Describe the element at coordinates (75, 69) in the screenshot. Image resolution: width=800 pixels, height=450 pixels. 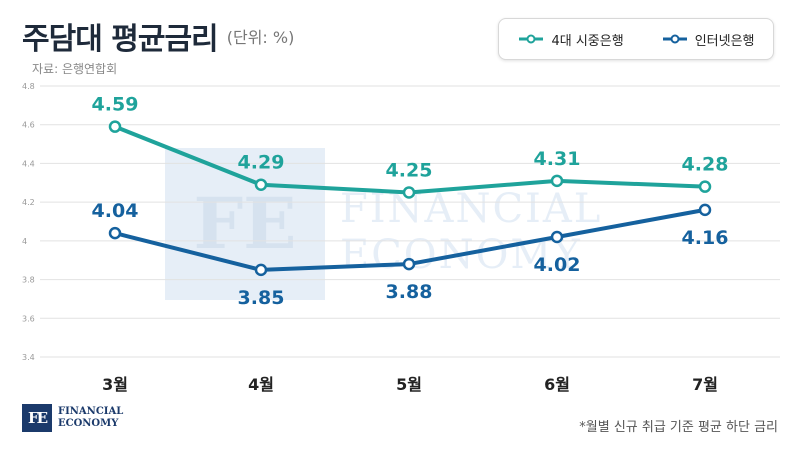
I see `source-note: 자료: 은행연합회` at that location.